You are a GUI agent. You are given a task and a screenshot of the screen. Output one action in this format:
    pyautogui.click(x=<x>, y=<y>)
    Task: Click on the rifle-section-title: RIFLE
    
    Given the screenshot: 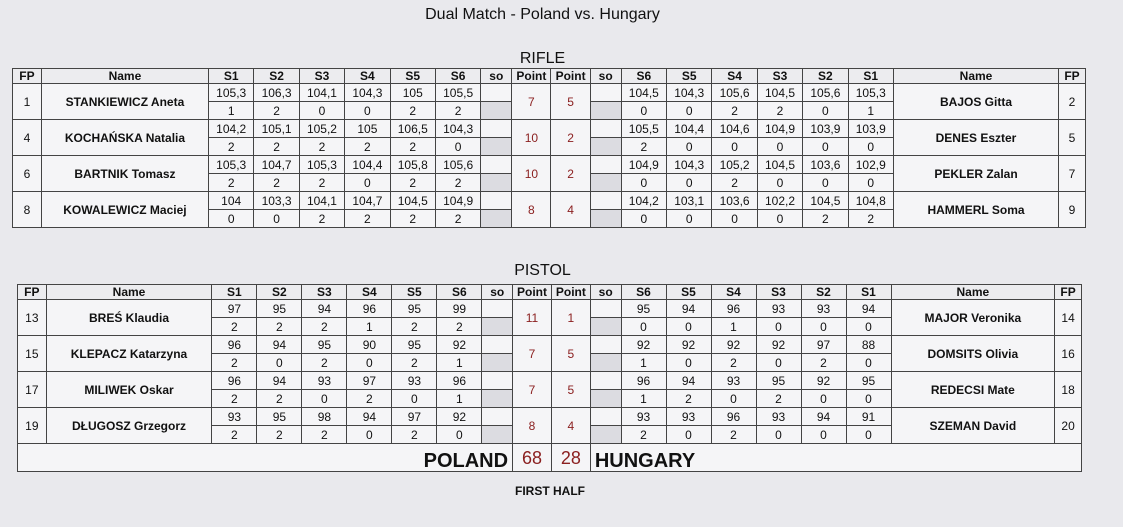 What is the action you would take?
    pyautogui.click(x=542, y=58)
    